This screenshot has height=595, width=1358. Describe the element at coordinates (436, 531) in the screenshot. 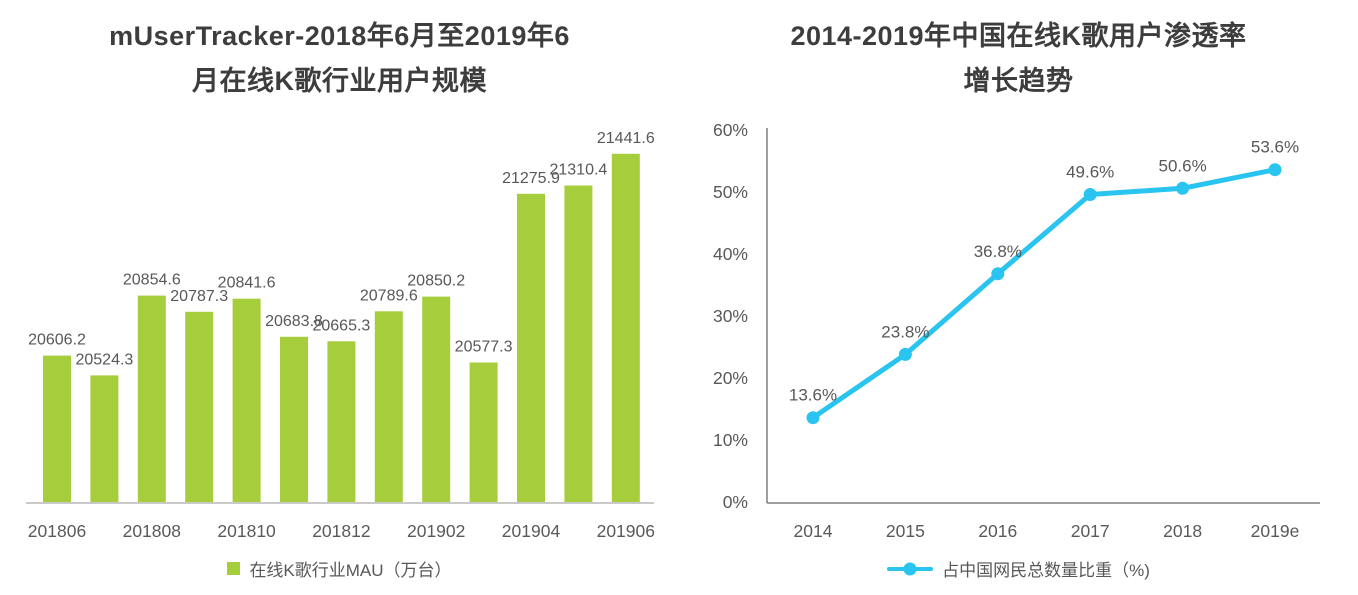

I see `bar-x-tick-label: 201902` at that location.